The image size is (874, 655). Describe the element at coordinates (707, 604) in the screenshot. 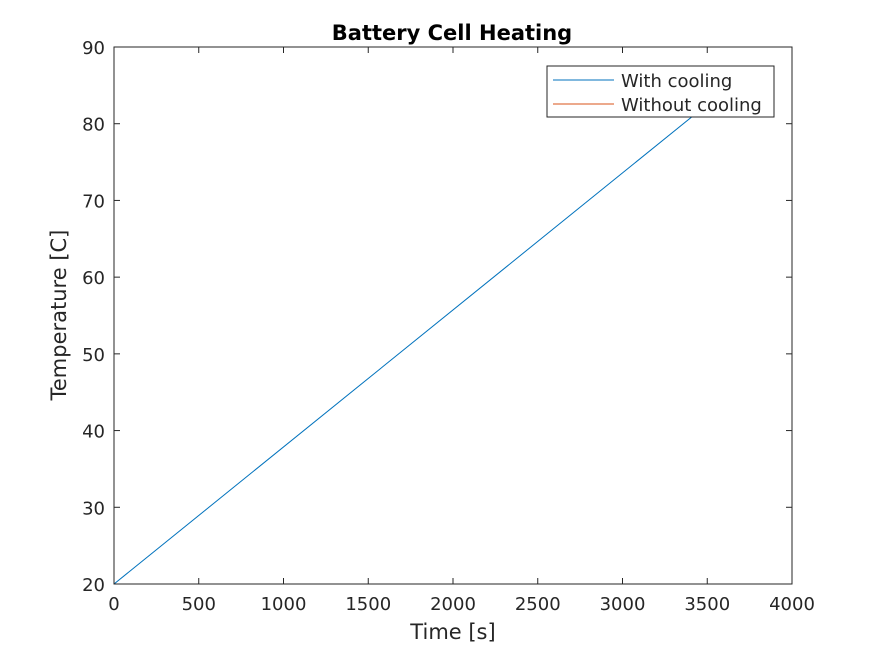

I see `x-tick-label: 3500` at that location.